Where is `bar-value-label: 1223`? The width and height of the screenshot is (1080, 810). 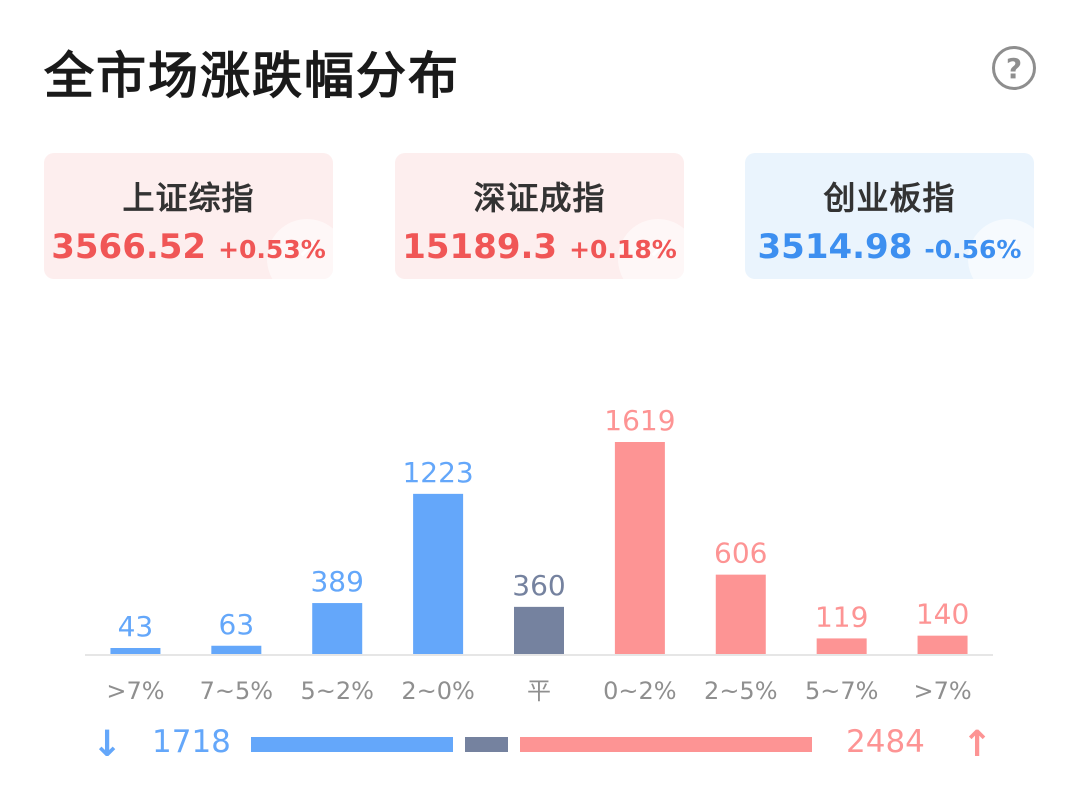 bar-value-label: 1223 is located at coordinates (437, 472).